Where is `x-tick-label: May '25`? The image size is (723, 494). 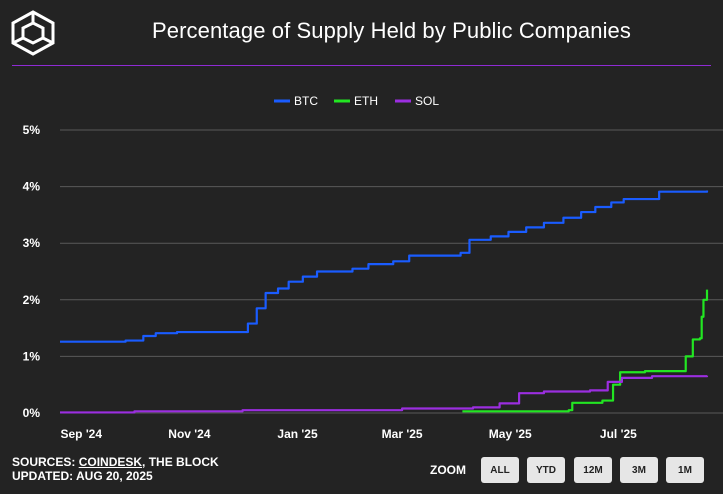 x-tick-label: May '25 is located at coordinates (510, 434).